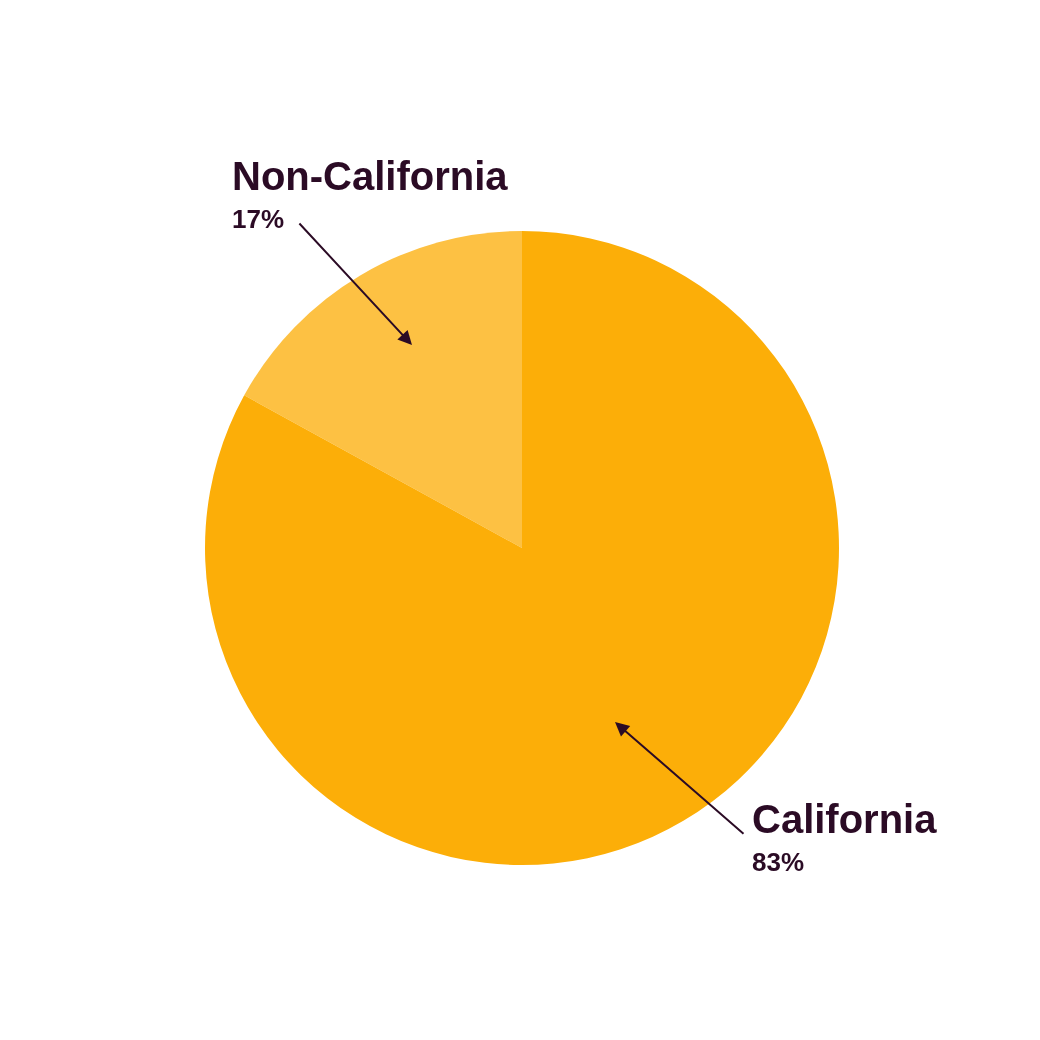 The height and width of the screenshot is (1040, 1040). Describe the element at coordinates (845, 819) in the screenshot. I see `slice-label: California` at that location.